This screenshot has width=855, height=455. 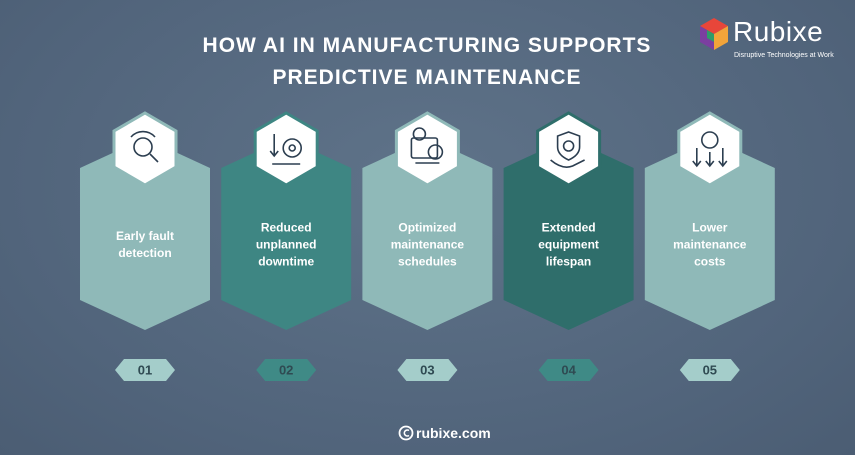 I want to click on copyright-icon, so click(x=406, y=433).